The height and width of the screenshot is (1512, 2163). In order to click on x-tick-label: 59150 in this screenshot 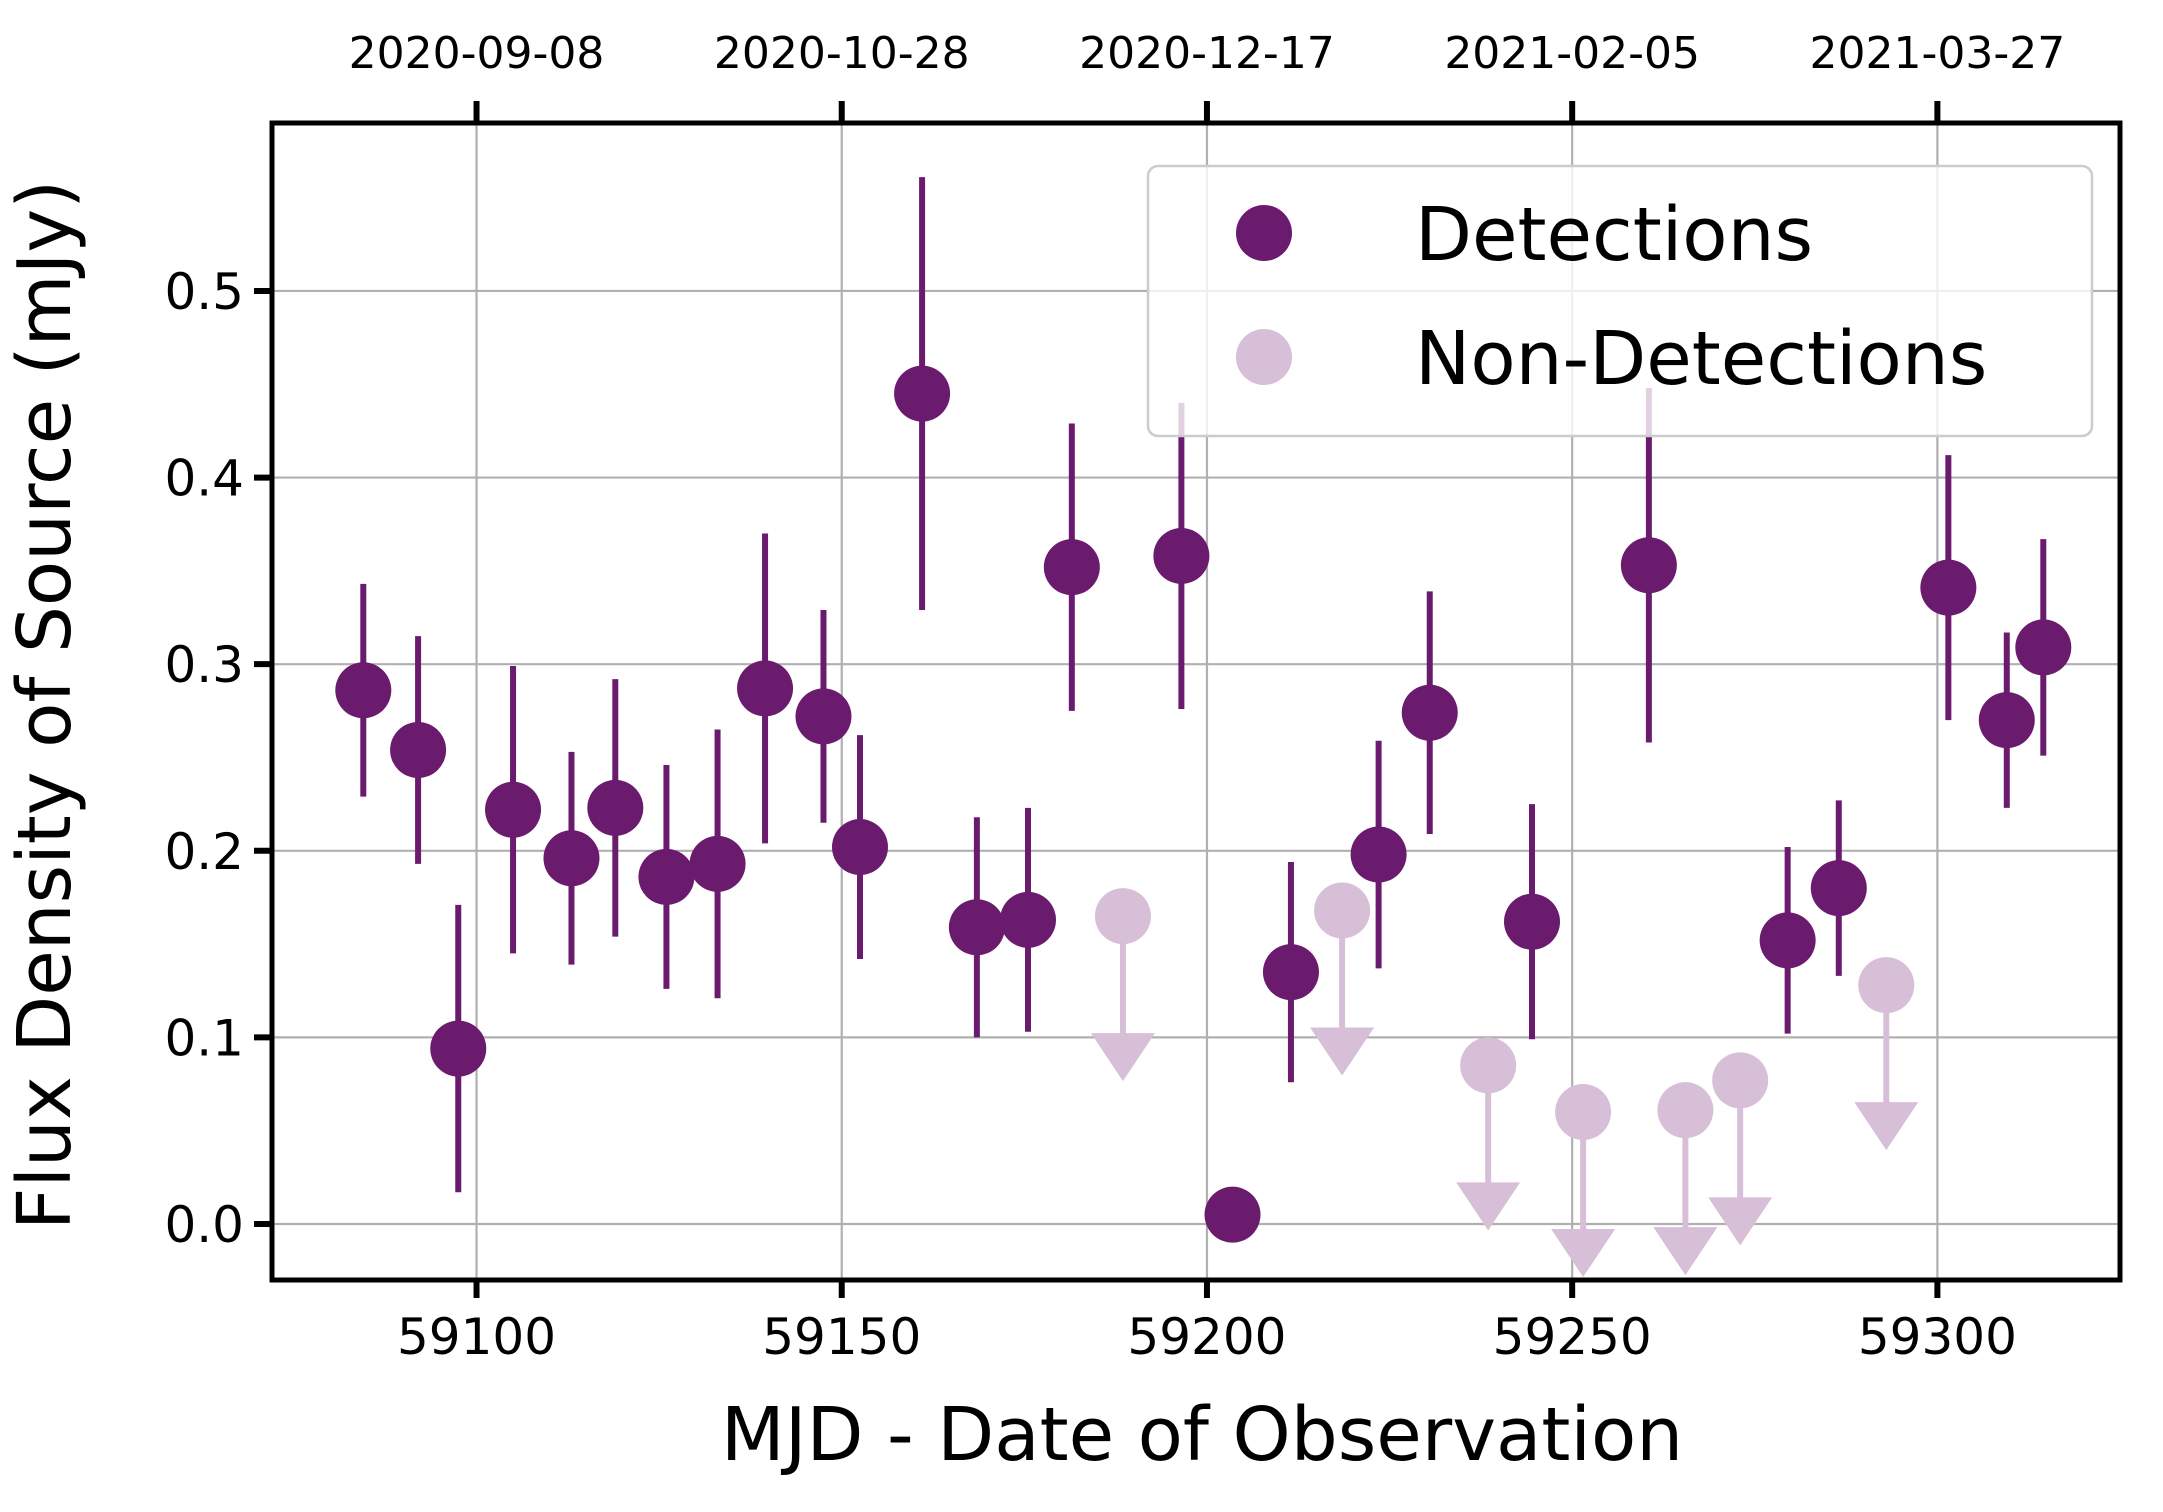, I will do `click(841, 1337)`.